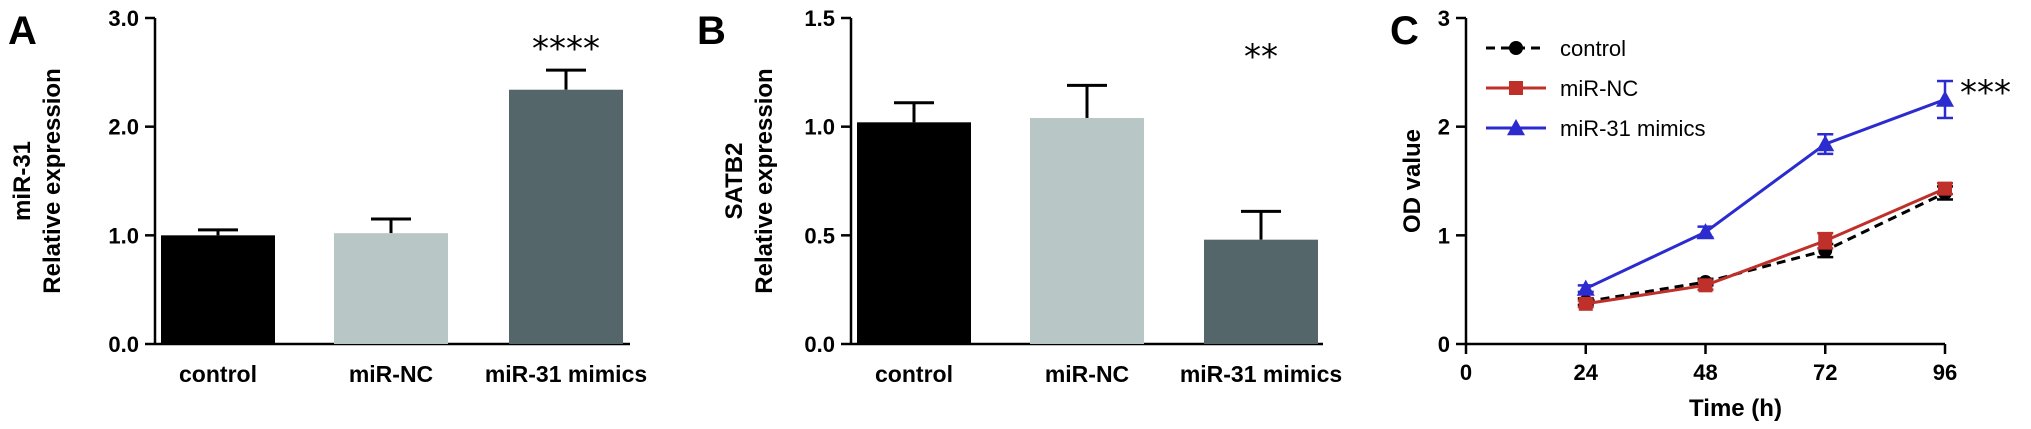 Image resolution: width=2031 pixels, height=429 pixels. I want to click on significance-marker: **, so click(1261, 57).